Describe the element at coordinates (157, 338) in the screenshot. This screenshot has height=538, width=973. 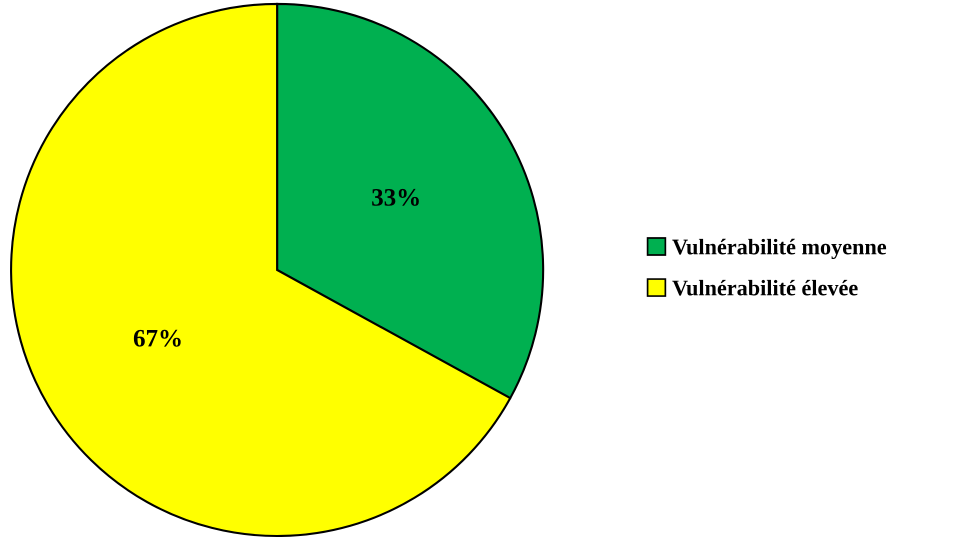
I see `data-label: 67%` at that location.